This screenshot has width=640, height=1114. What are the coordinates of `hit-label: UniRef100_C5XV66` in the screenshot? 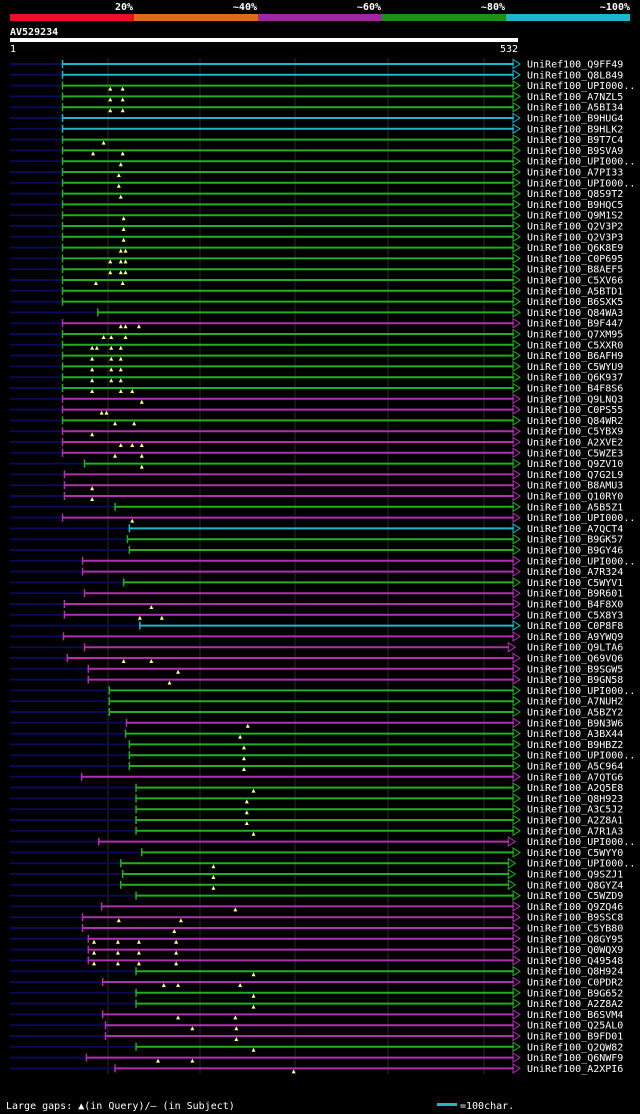 It's located at (575, 281).